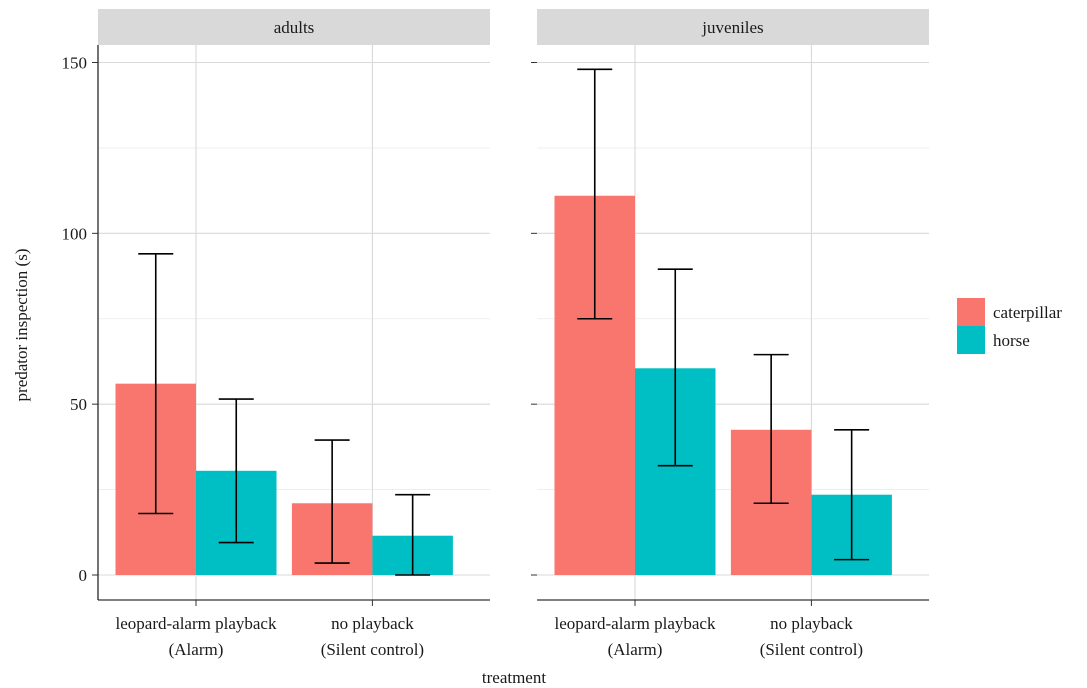 The width and height of the screenshot is (1087, 688). What do you see at coordinates (21, 325) in the screenshot?
I see `y-axis-title: predator inspection (s)` at bounding box center [21, 325].